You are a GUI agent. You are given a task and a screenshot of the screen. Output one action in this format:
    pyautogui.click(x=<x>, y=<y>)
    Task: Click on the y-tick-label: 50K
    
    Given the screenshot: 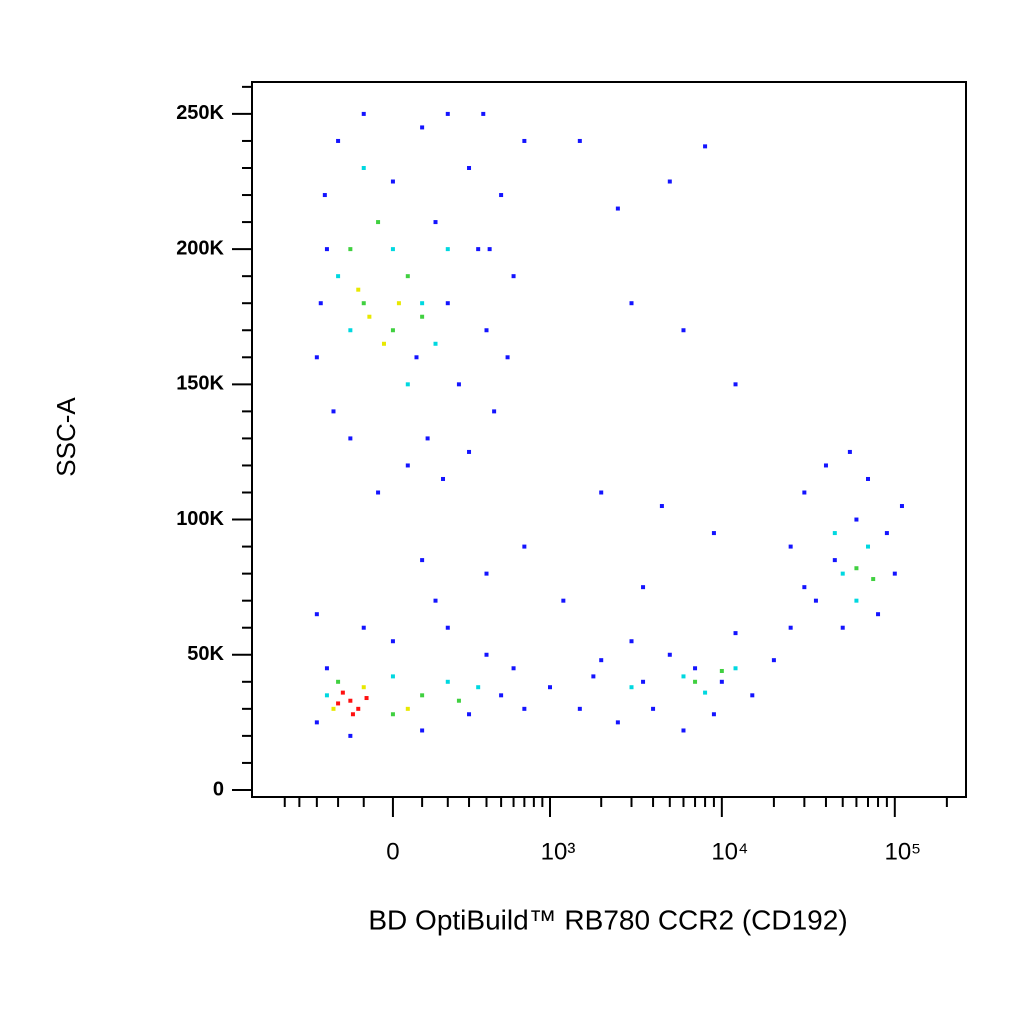 What is the action you would take?
    pyautogui.click(x=205, y=654)
    